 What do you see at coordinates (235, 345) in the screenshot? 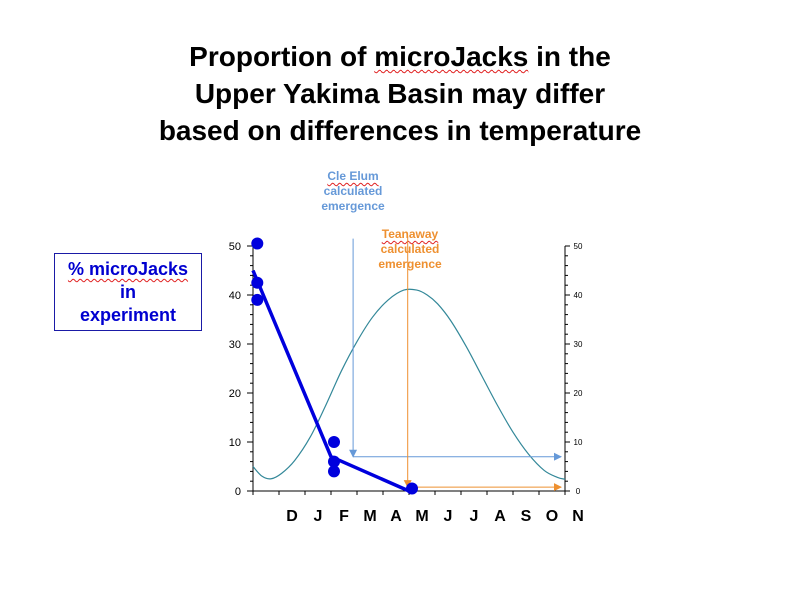
I see `left-y-tick-label: 30` at bounding box center [235, 345].